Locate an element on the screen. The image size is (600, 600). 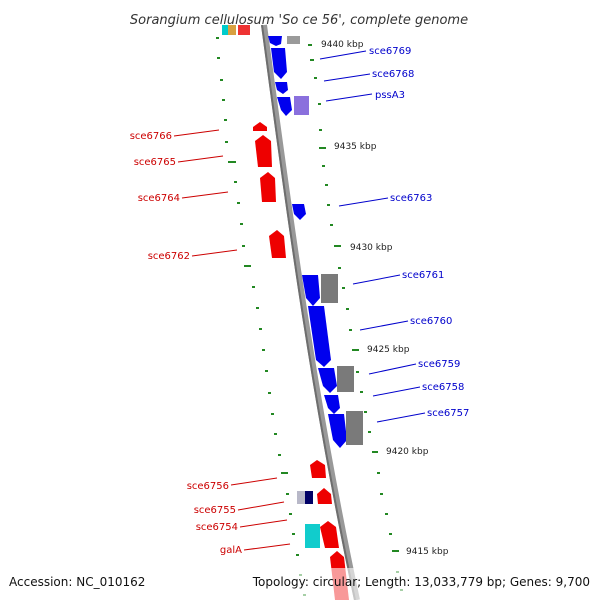
reverse-leader-lines is located at coordinates (232, 340).